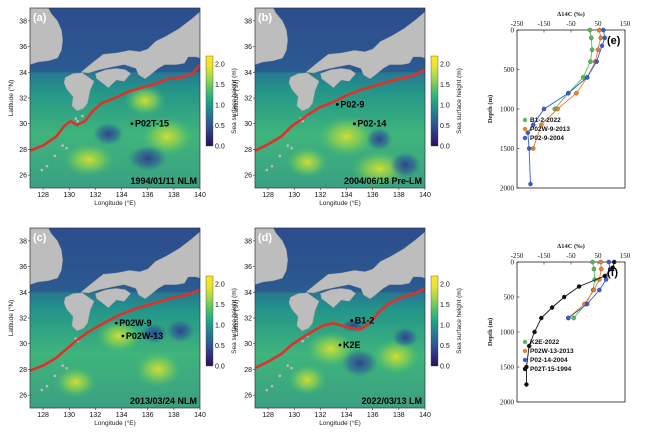 Image resolution: width=650 pixels, height=440 pixels. What do you see at coordinates (625, 256) in the screenshot?
I see `profile-x-tick-label: 150` at bounding box center [625, 256].